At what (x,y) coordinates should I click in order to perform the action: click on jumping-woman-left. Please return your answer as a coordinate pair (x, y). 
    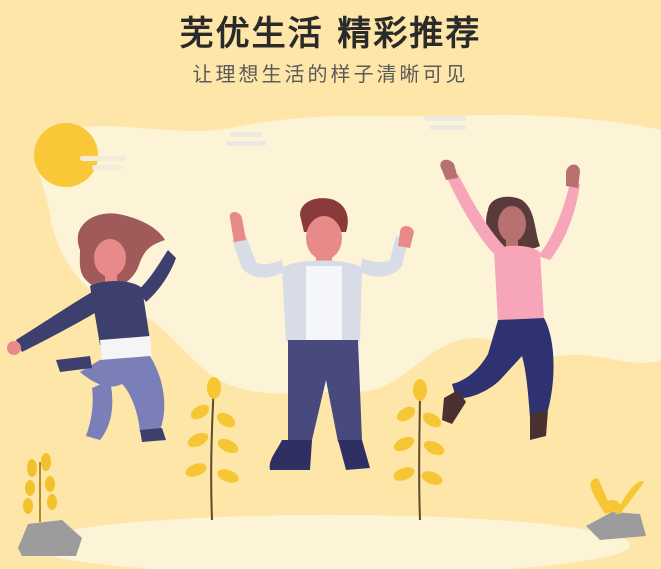
    Looking at the image, I should click on (91, 327).